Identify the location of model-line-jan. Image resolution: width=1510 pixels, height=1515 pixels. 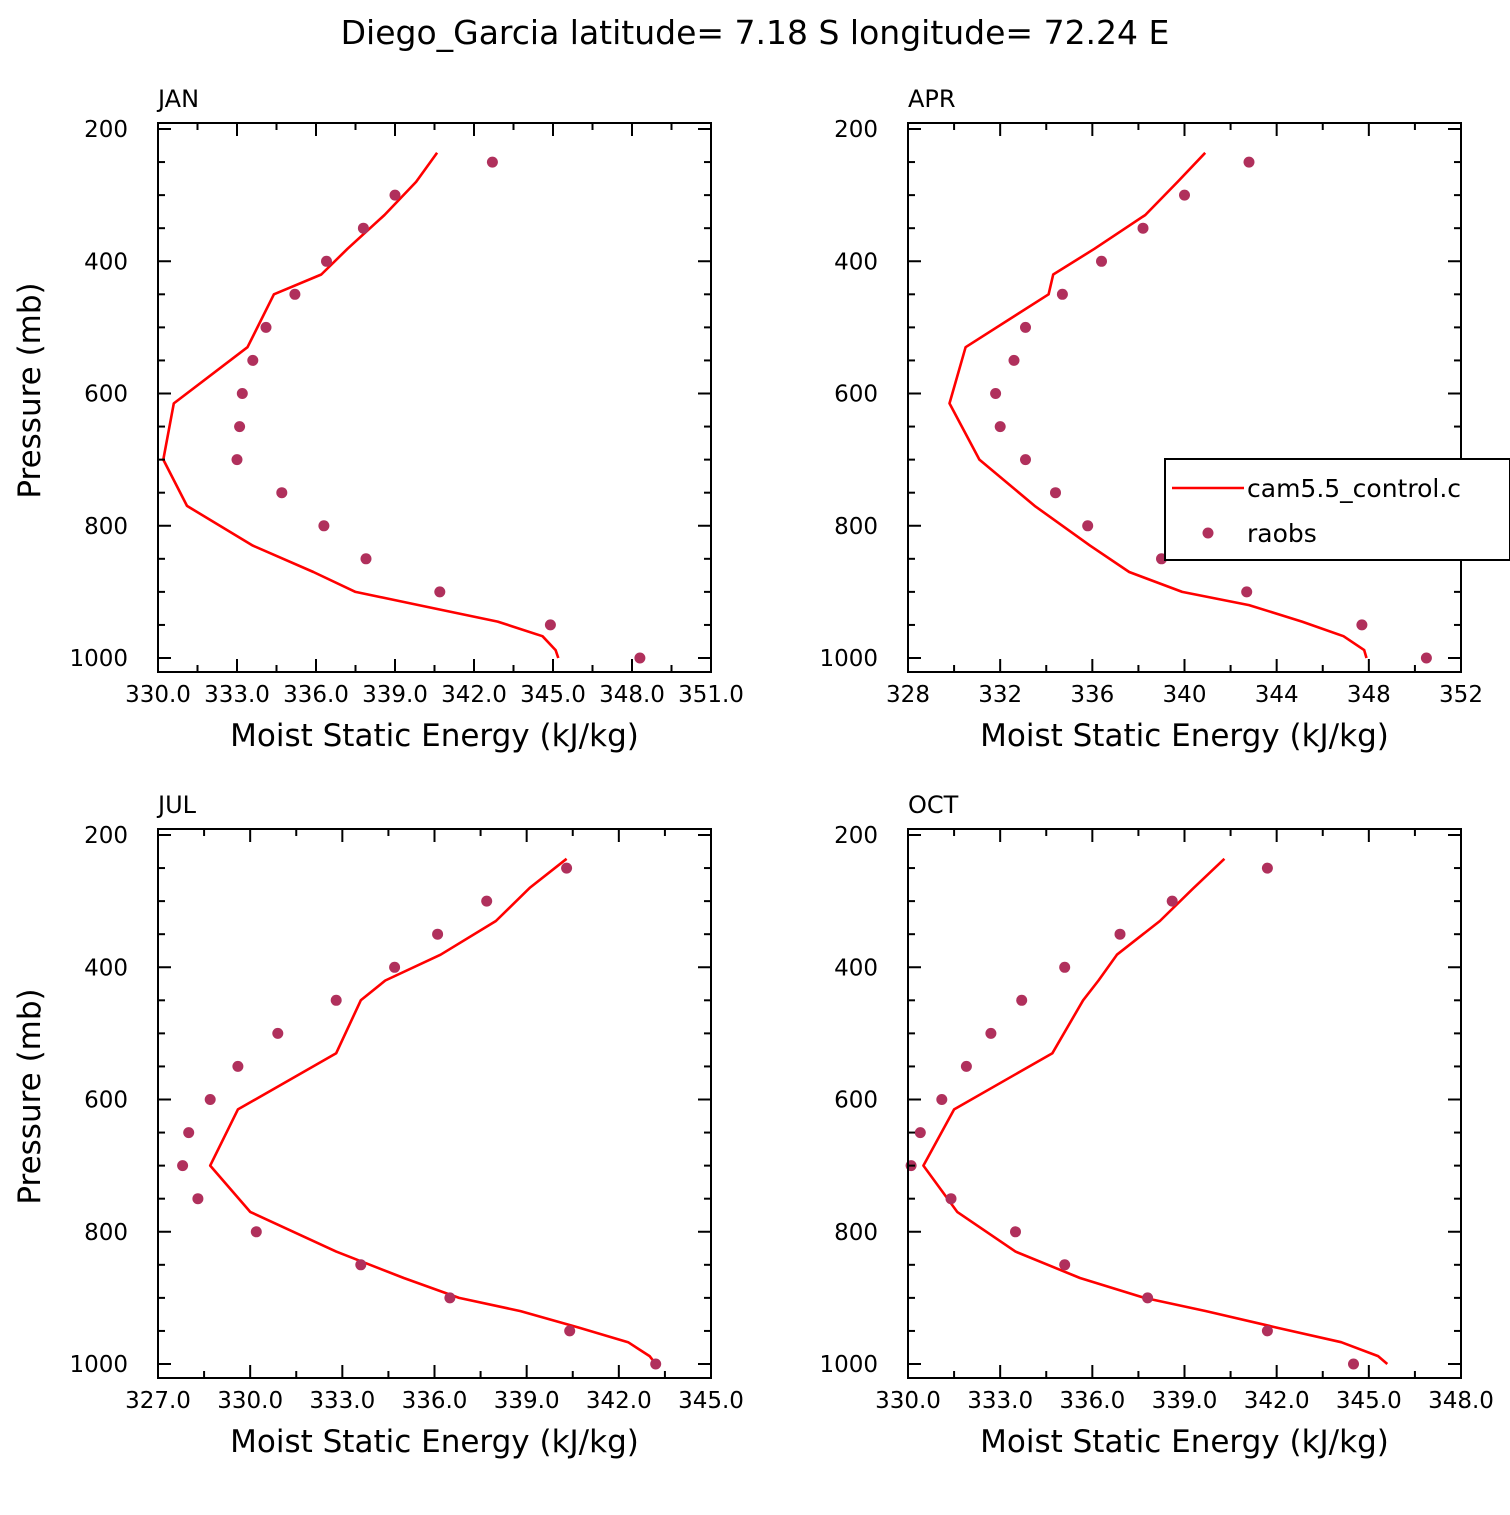
(361, 405).